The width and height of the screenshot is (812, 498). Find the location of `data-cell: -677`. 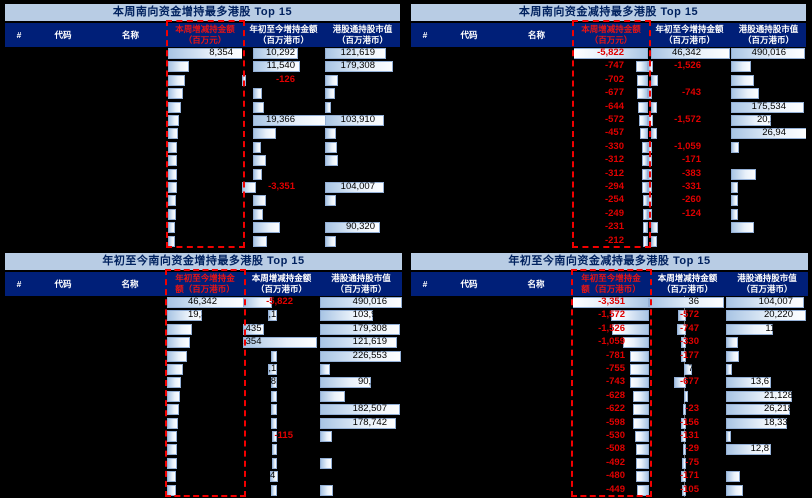

data-cell: -677 is located at coordinates (687, 383).